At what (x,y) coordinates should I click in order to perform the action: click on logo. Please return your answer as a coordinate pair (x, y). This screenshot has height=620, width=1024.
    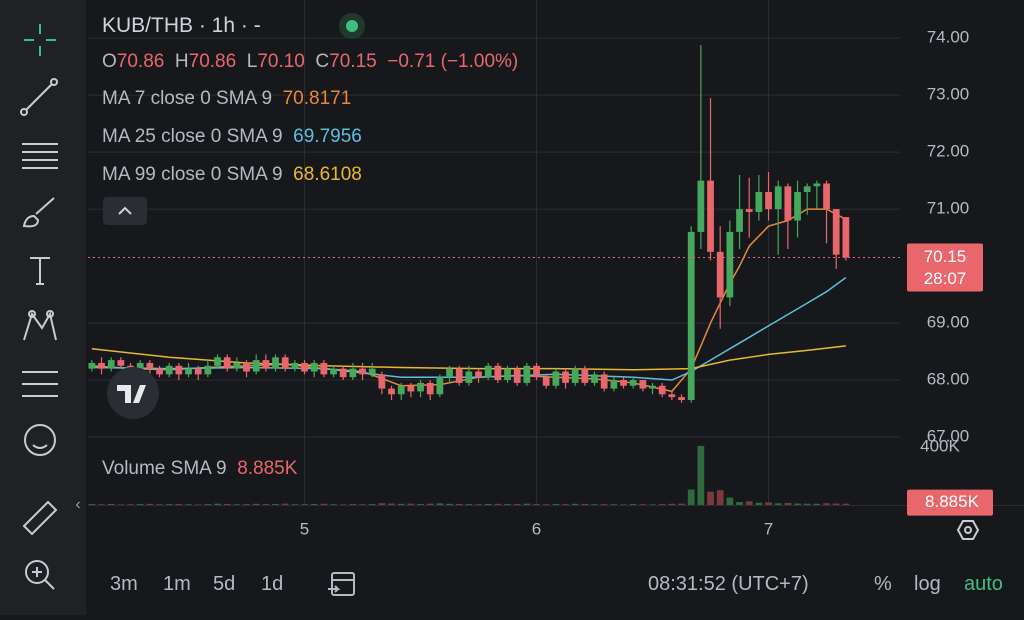
    Looking at the image, I should click on (131, 394).